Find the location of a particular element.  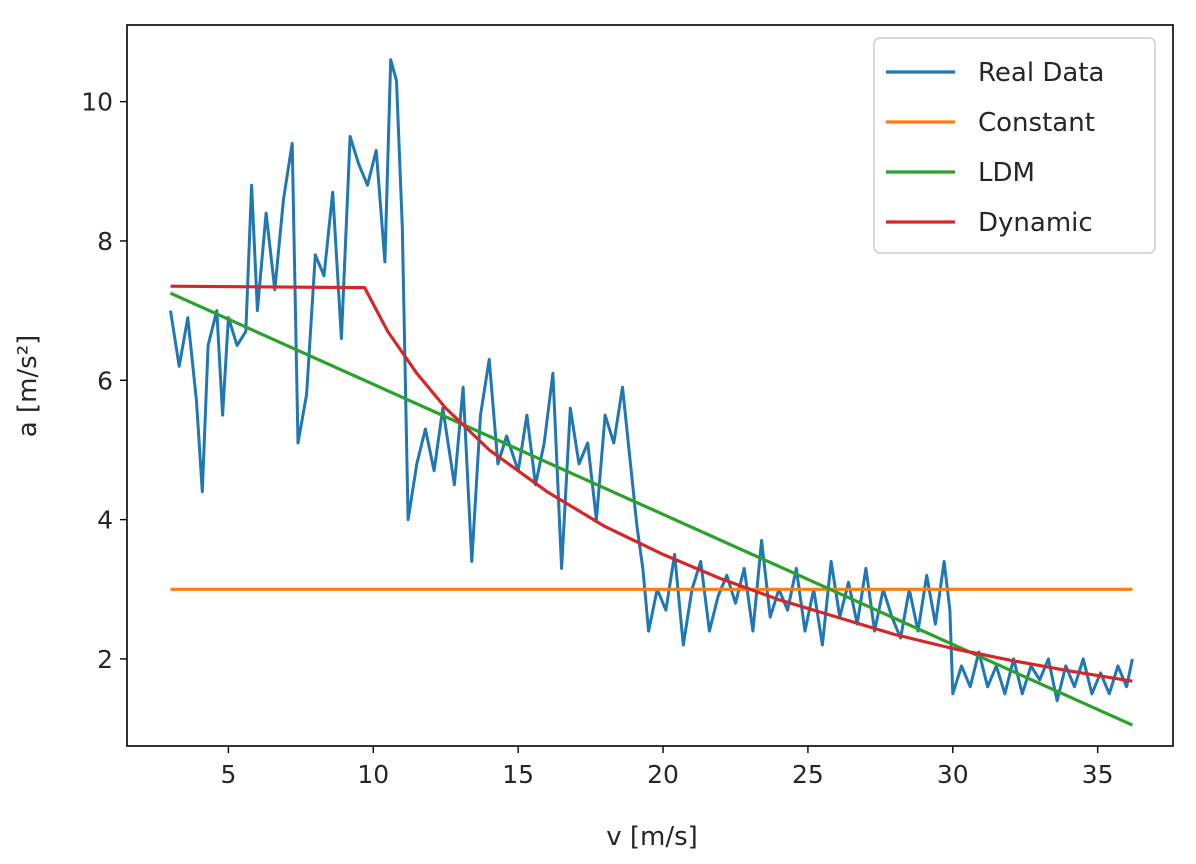

x-tick-label: 10 is located at coordinates (373, 774).